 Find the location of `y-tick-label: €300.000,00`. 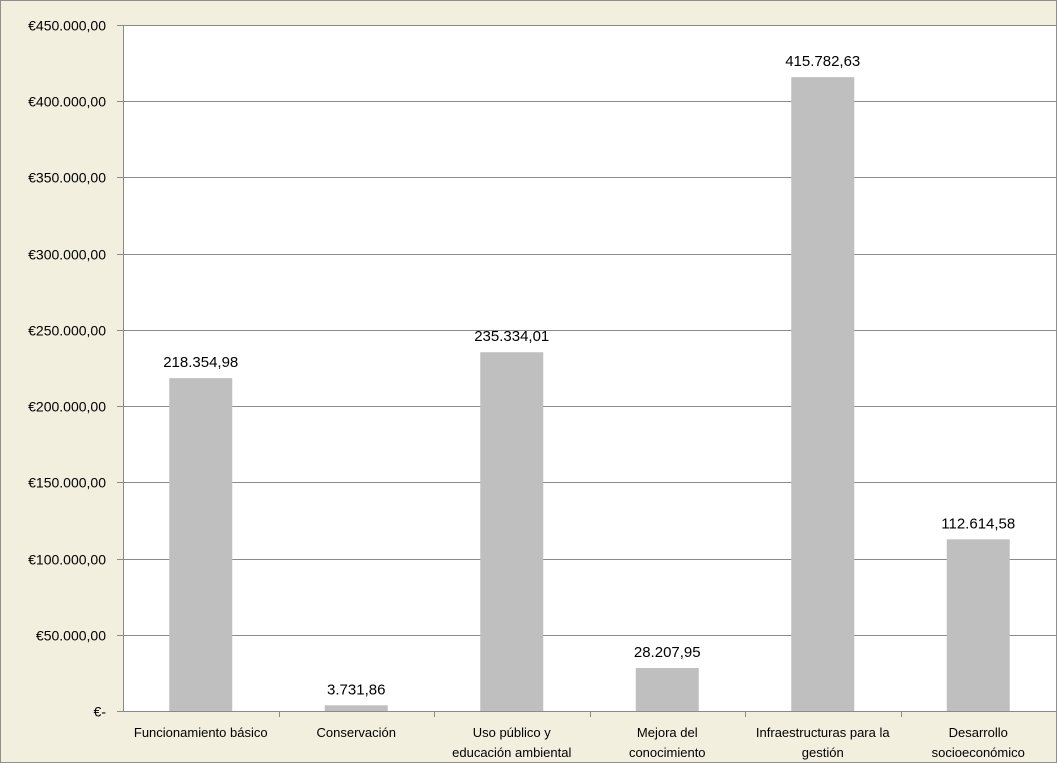

y-tick-label: €300.000,00 is located at coordinates (67, 255).